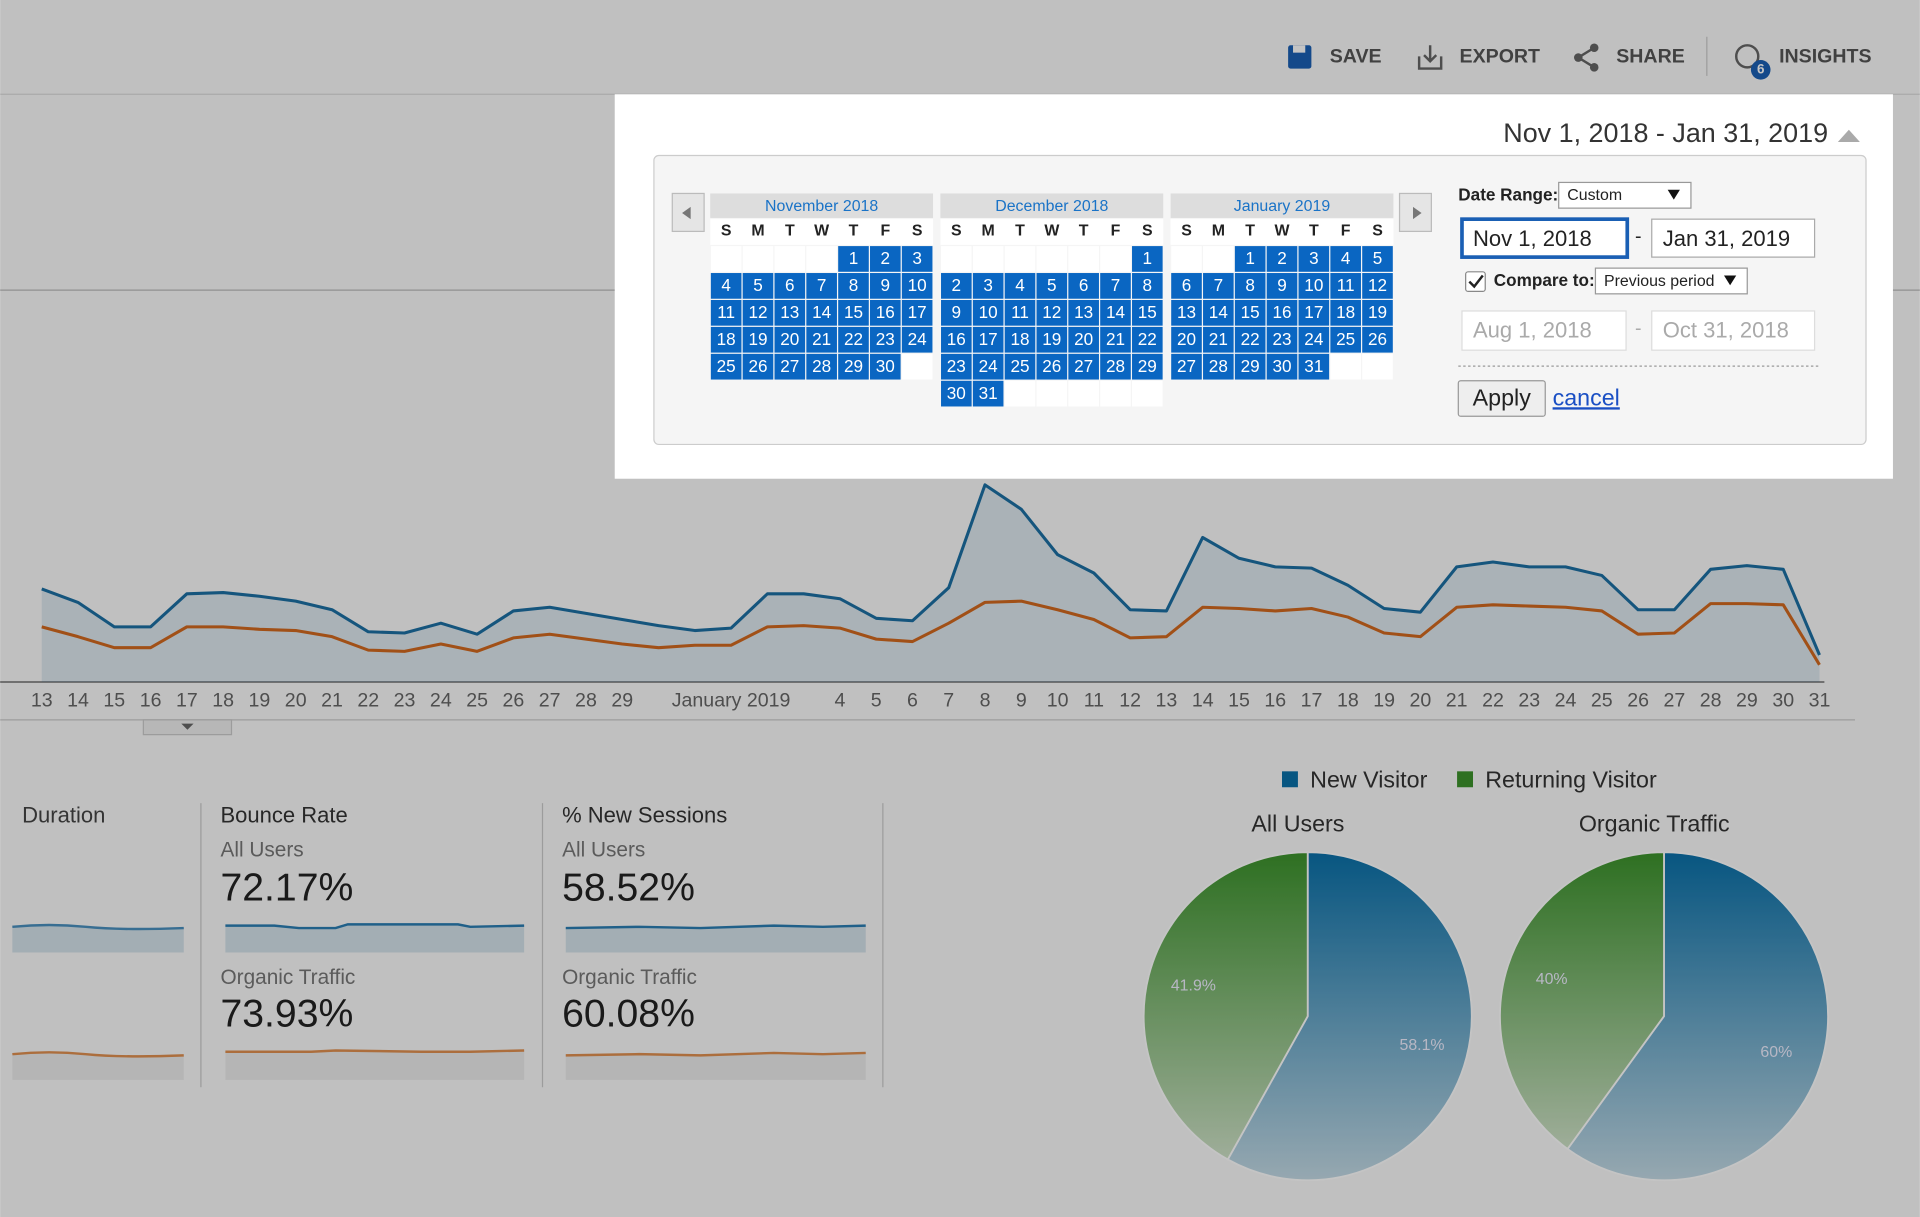 Image resolution: width=1920 pixels, height=1217 pixels. Describe the element at coordinates (1545, 238) in the screenshot. I see `start-date-input` at that location.